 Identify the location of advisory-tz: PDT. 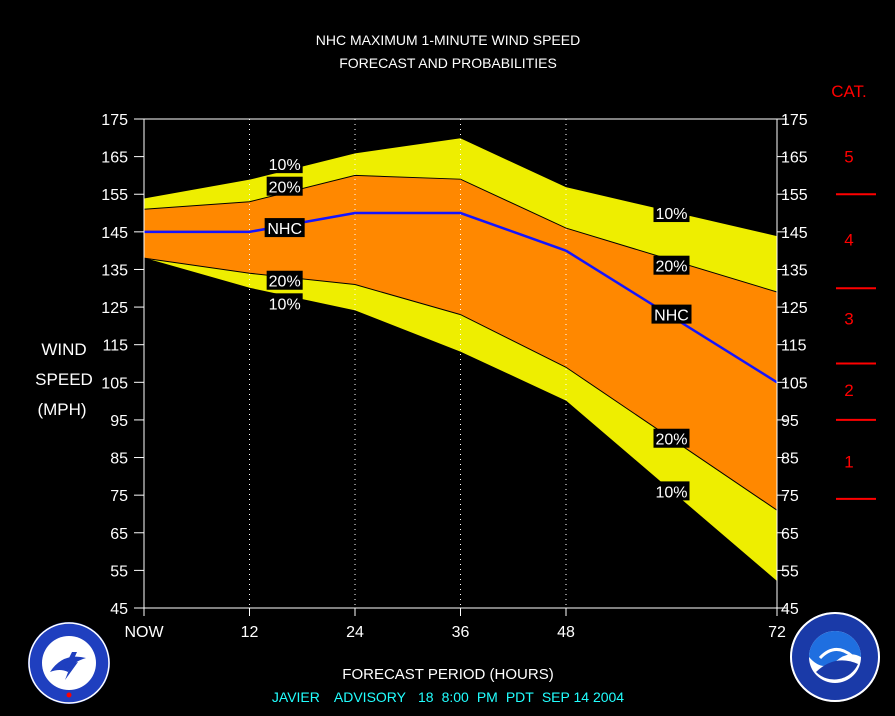
(520, 697).